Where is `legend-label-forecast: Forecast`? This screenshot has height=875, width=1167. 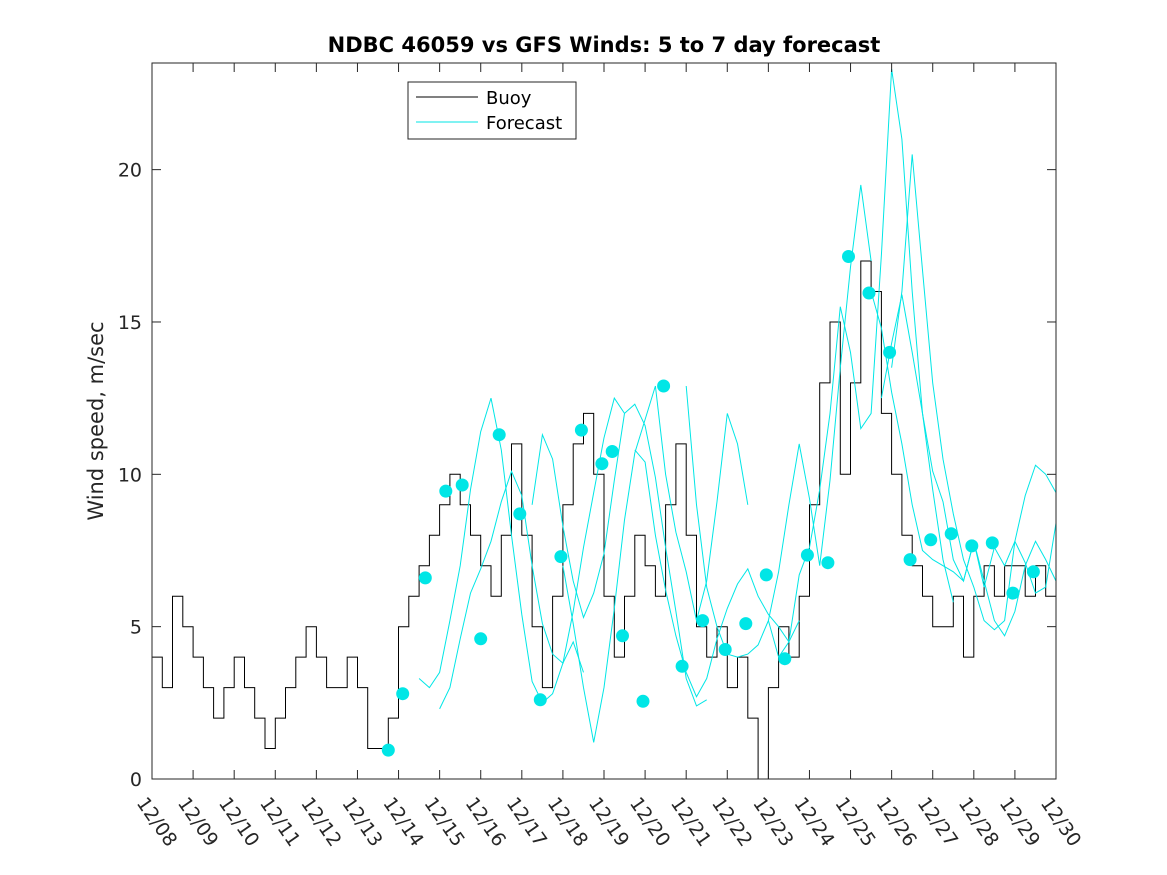
legend-label-forecast: Forecast is located at coordinates (524, 123).